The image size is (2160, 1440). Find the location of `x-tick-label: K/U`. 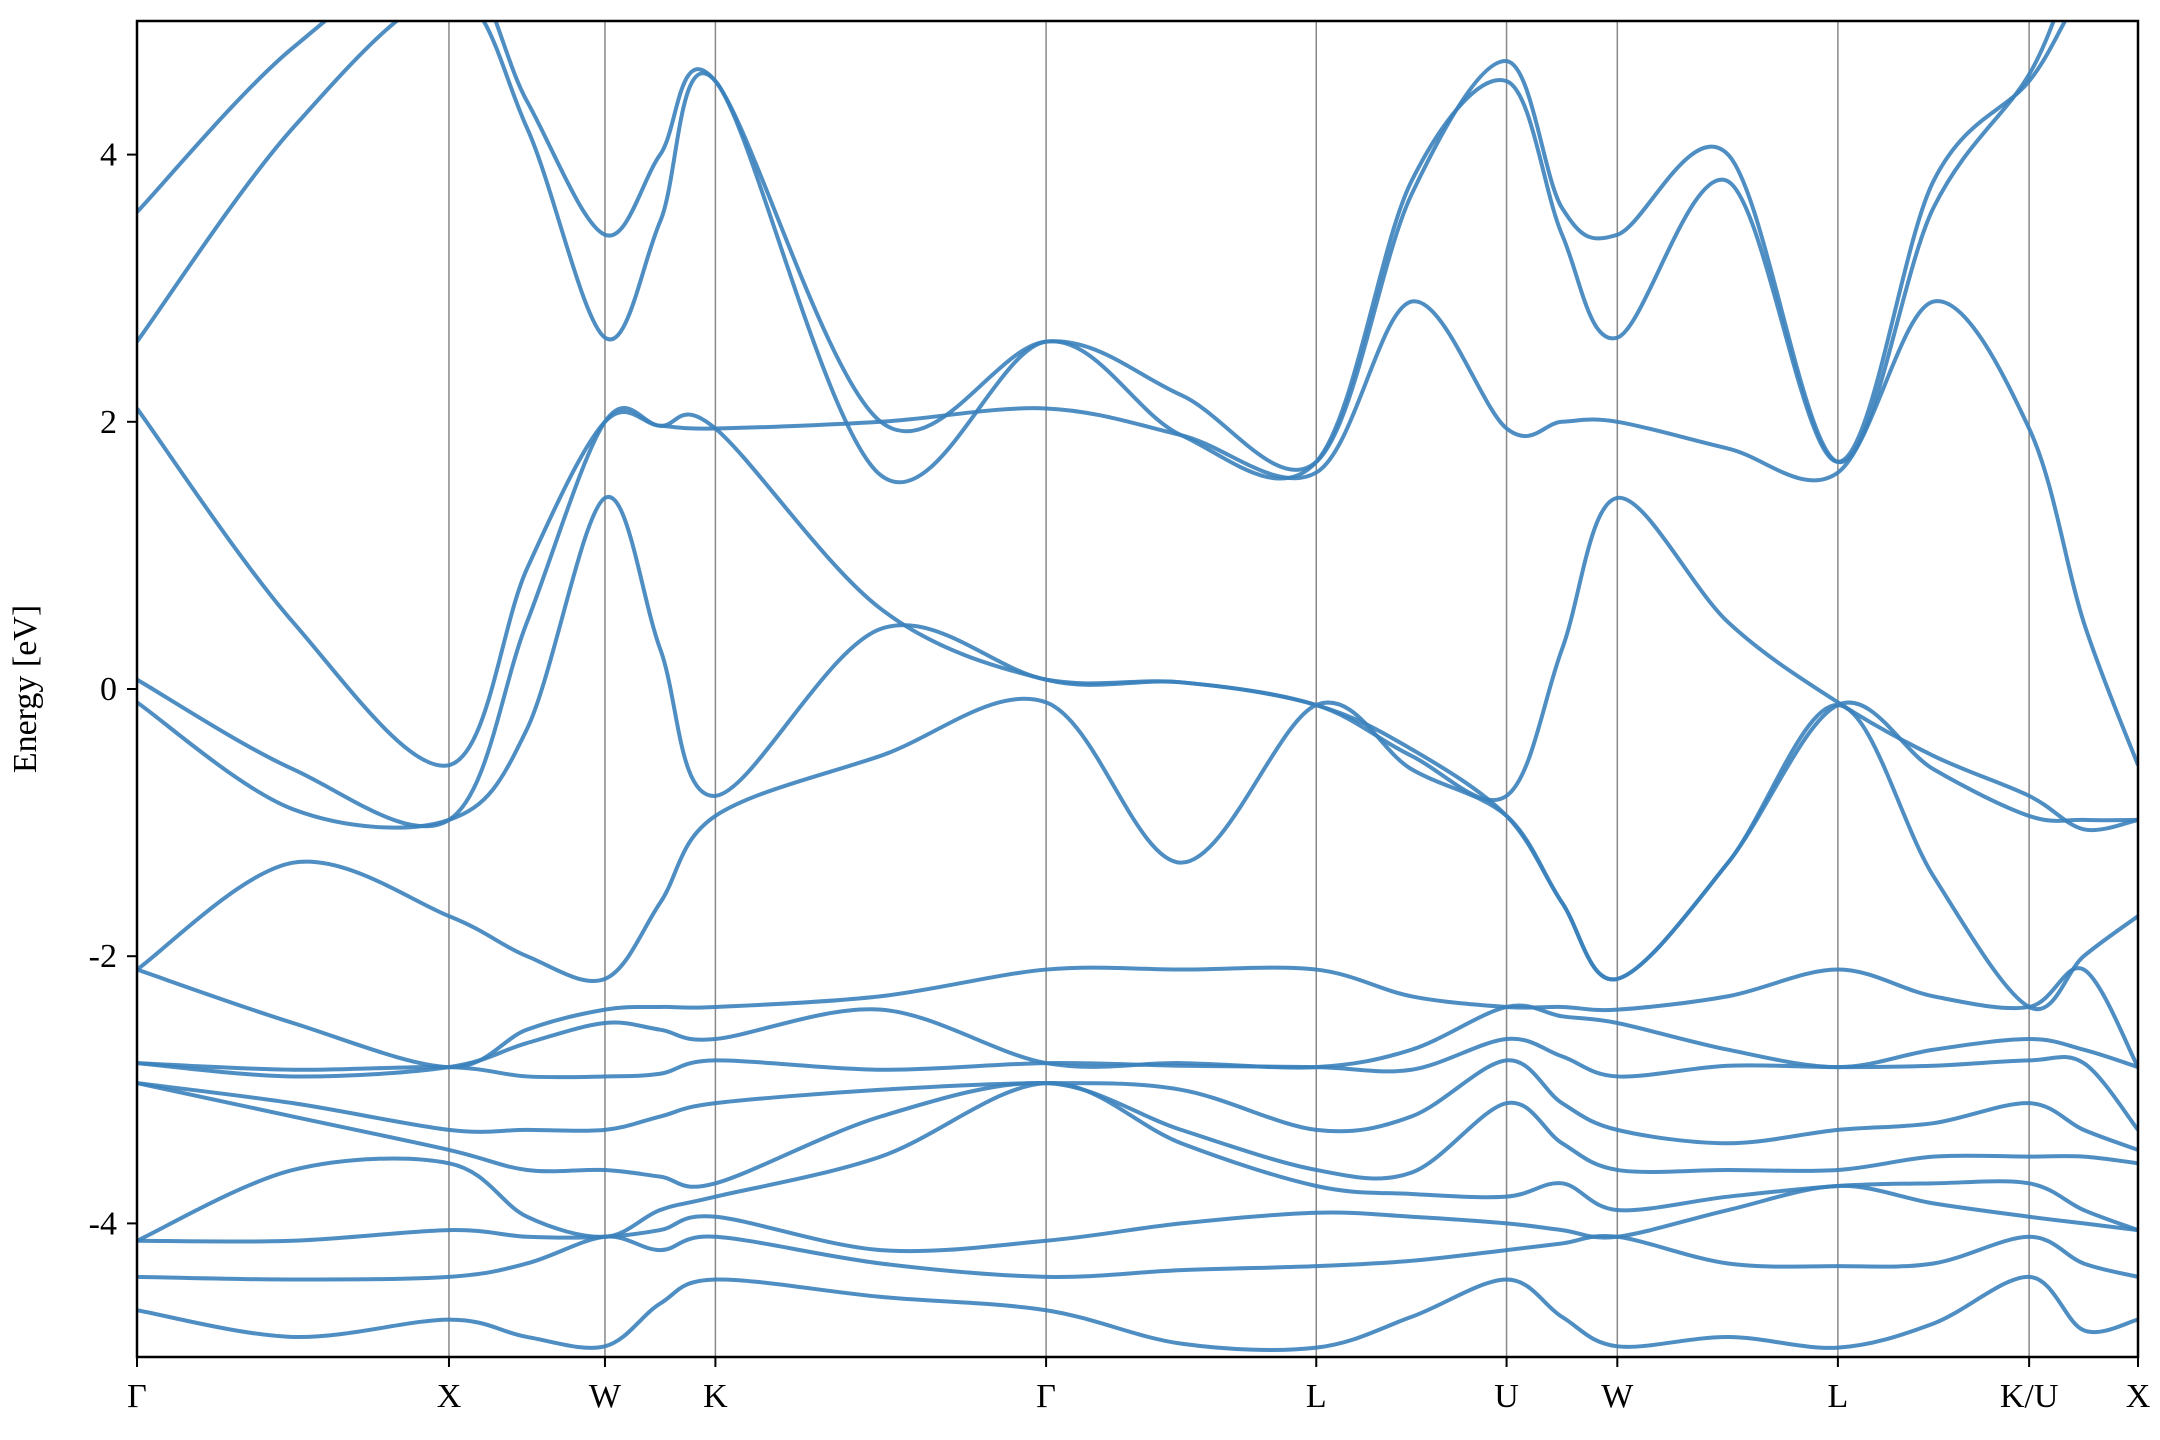

x-tick-label: K/U is located at coordinates (2029, 1396).